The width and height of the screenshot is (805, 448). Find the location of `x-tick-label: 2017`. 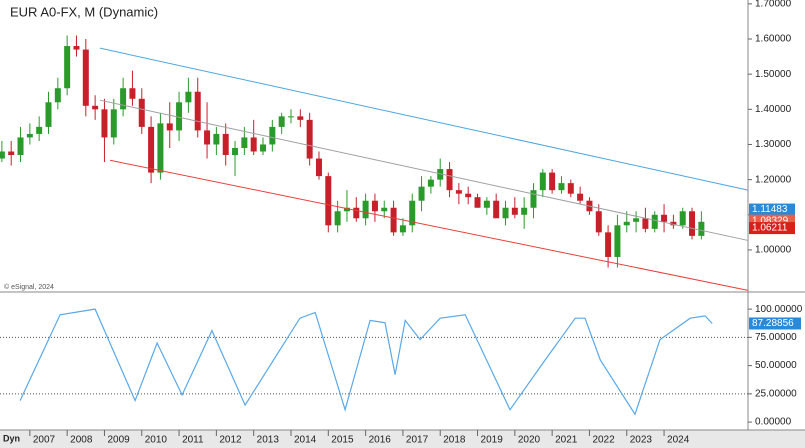

x-tick-label: 2017 is located at coordinates (417, 440).